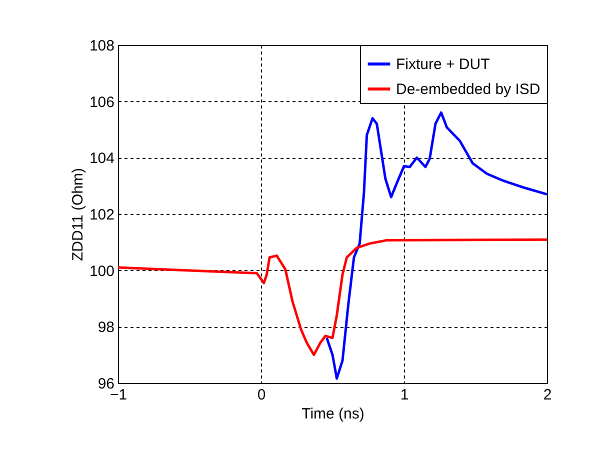  Describe the element at coordinates (101, 102) in the screenshot. I see `y-tick-label: 106` at that location.